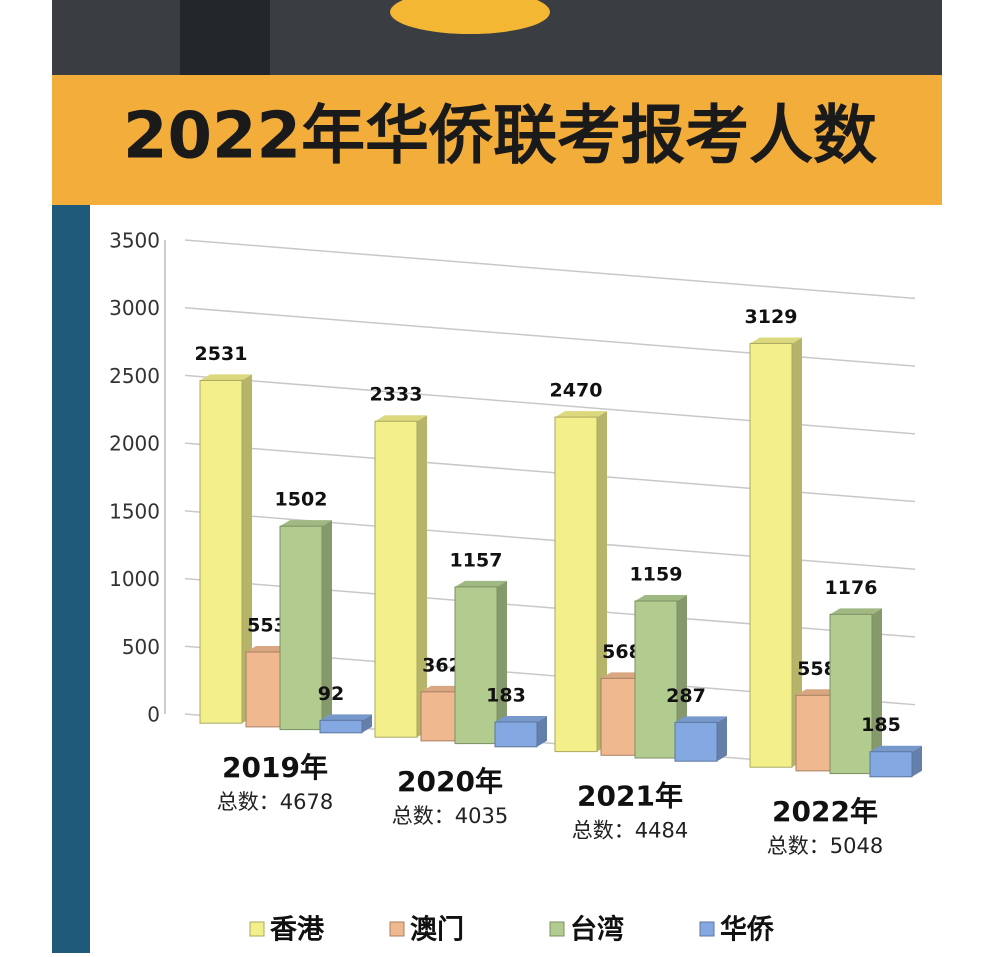 The image size is (996, 957). Describe the element at coordinates (396, 395) in the screenshot. I see `value-label: 2333` at that location.